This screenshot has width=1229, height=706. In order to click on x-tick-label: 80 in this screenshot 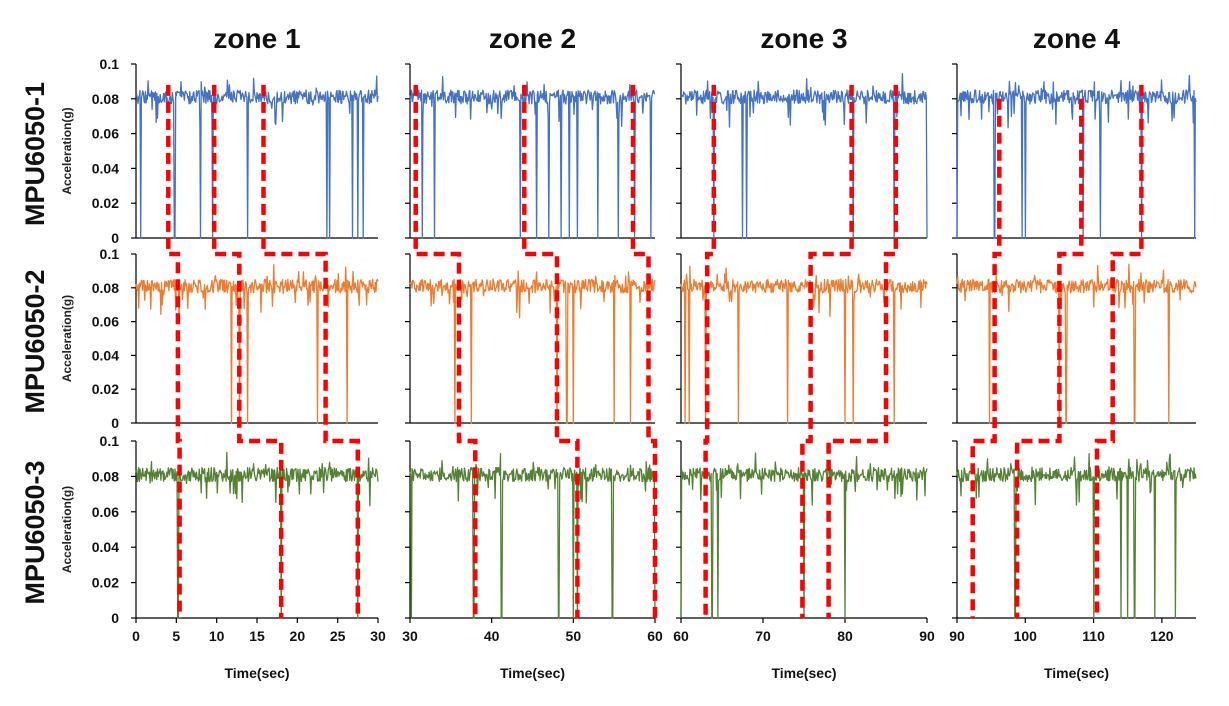, I will do `click(845, 636)`.